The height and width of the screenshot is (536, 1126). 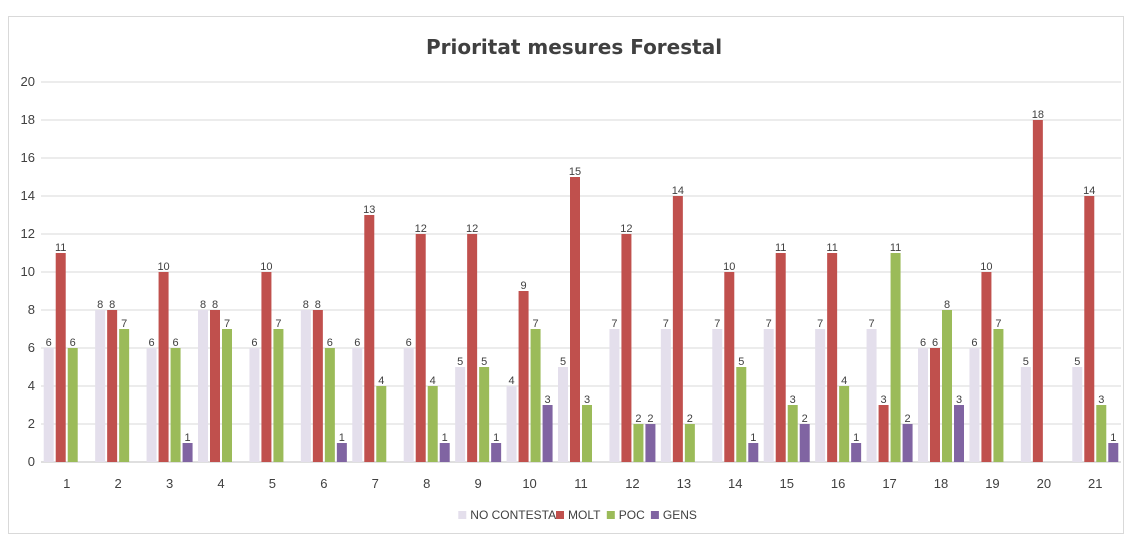 I want to click on x-tick-label: 11, so click(x=581, y=483).